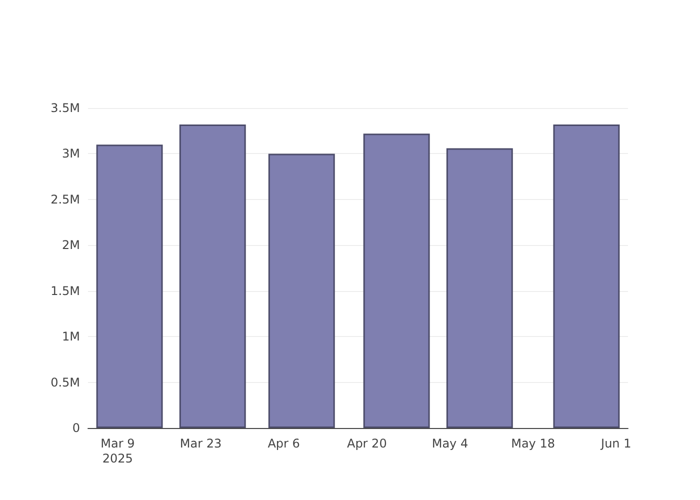  What do you see at coordinates (65, 291) in the screenshot?
I see `y-tick-label: 1.5M` at bounding box center [65, 291].